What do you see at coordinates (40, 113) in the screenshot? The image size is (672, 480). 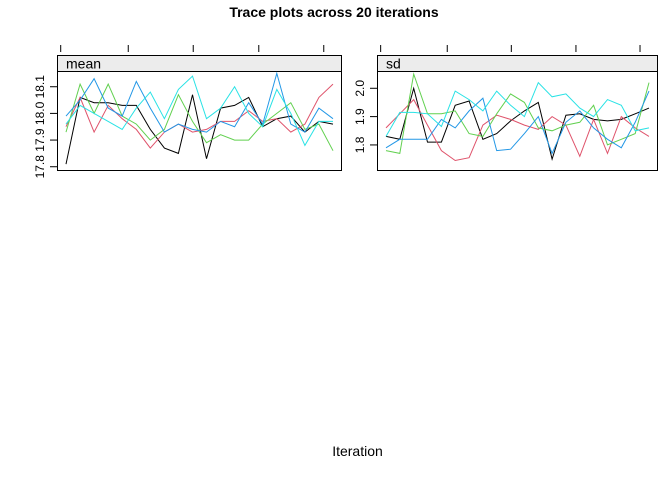 I see `y-tick-label-mean-2: 18.0` at bounding box center [40, 113].